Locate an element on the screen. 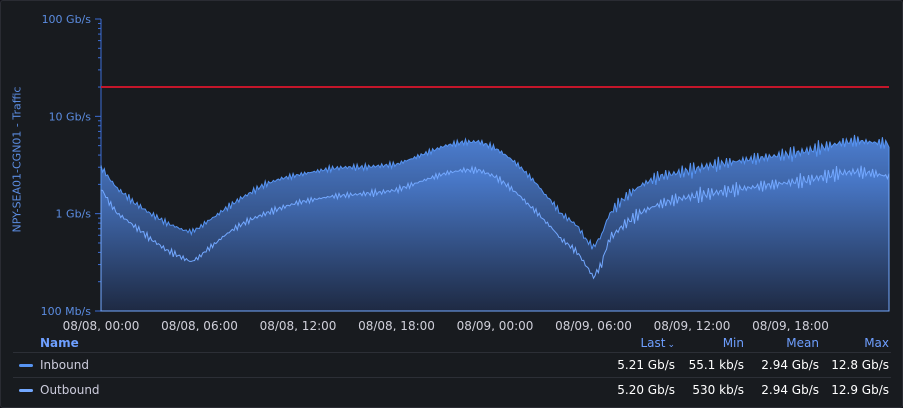 The height and width of the screenshot is (408, 903). y-axis-label: NPY-SEA01-CGN01 - Traffic is located at coordinates (17, 159).